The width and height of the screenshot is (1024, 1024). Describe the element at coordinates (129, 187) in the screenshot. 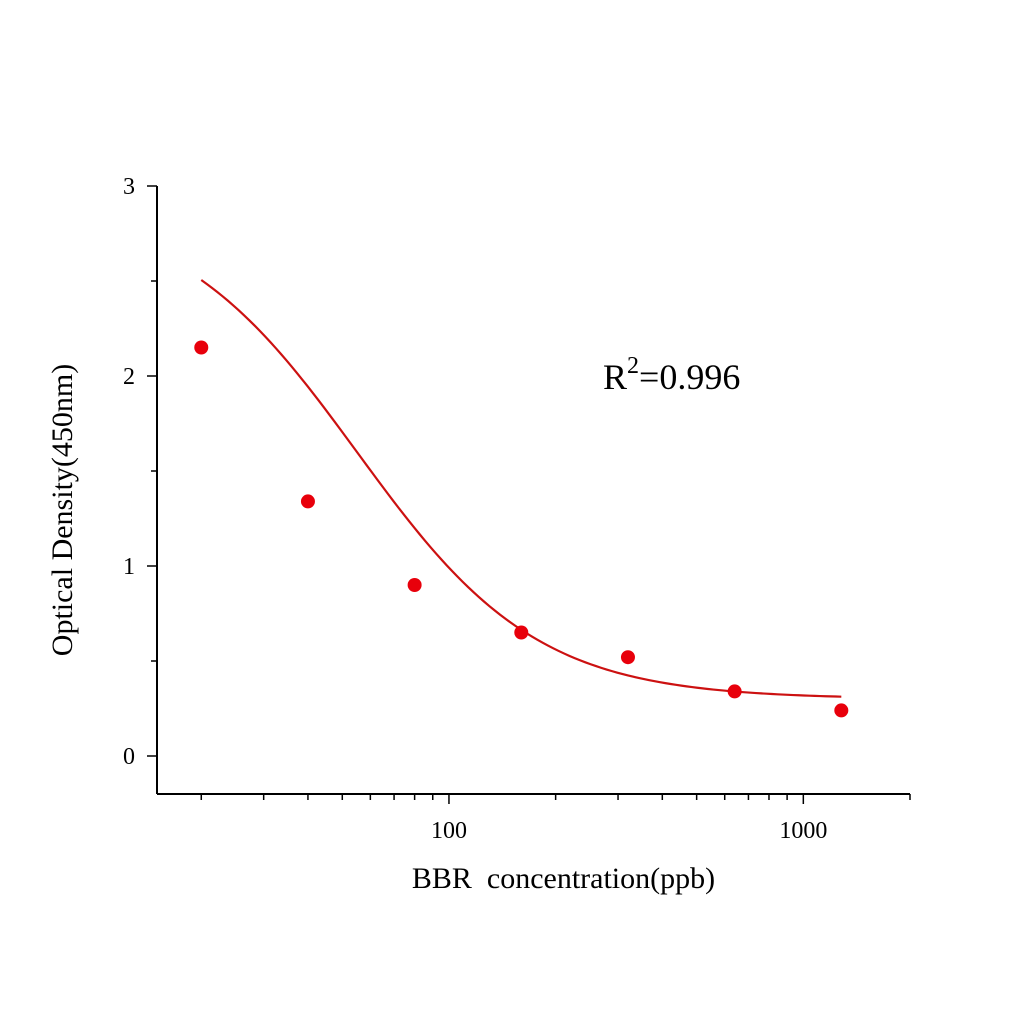

I see `y-tick-label: 3` at that location.